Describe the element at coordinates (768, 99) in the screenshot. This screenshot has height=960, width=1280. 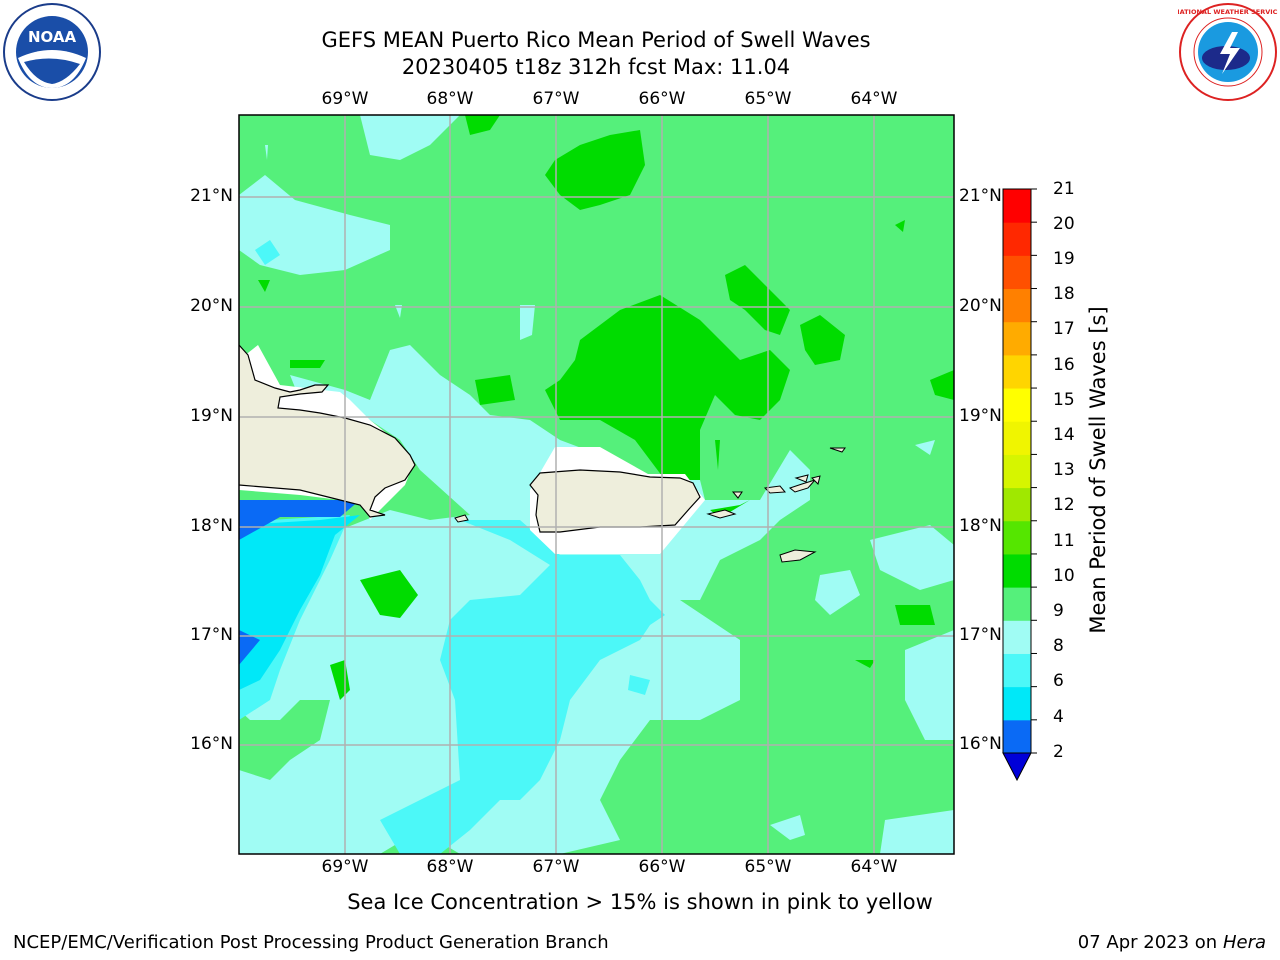
I see `lon-label-top: 65°W` at that location.